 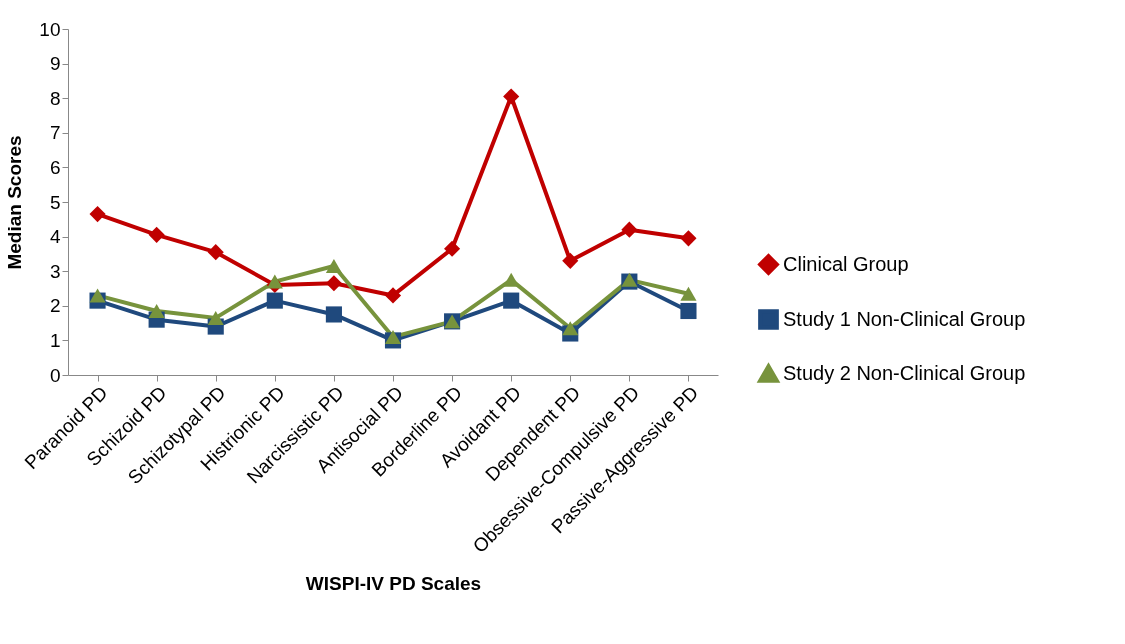 I want to click on y-tick-label: 2, so click(x=55, y=306).